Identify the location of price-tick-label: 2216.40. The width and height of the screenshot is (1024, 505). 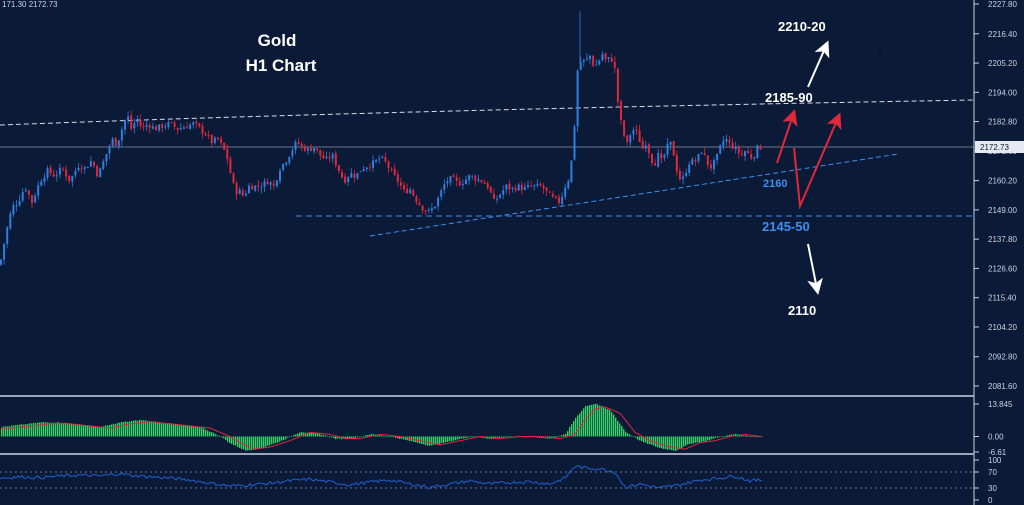
(1002, 34).